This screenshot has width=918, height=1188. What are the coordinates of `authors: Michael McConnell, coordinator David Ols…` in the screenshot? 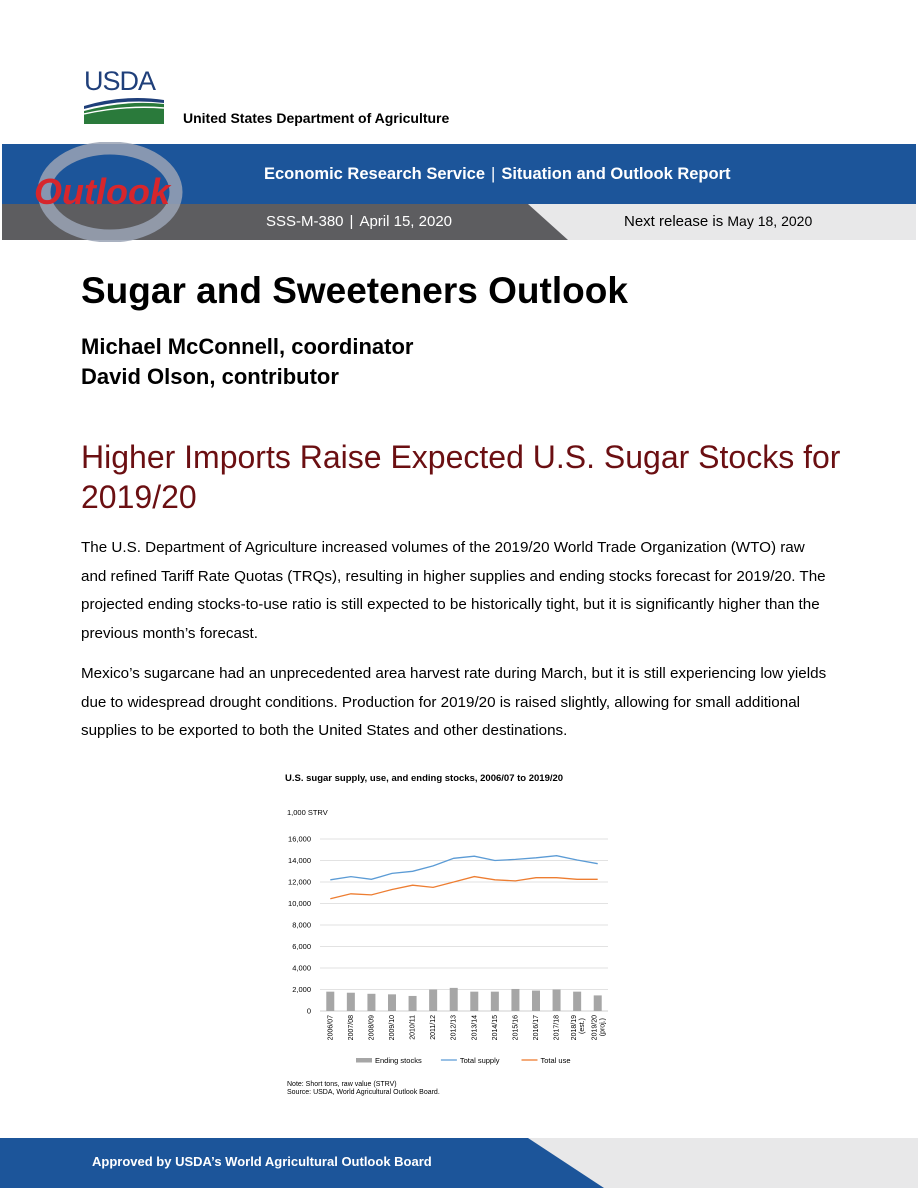 It's located at (247, 362).